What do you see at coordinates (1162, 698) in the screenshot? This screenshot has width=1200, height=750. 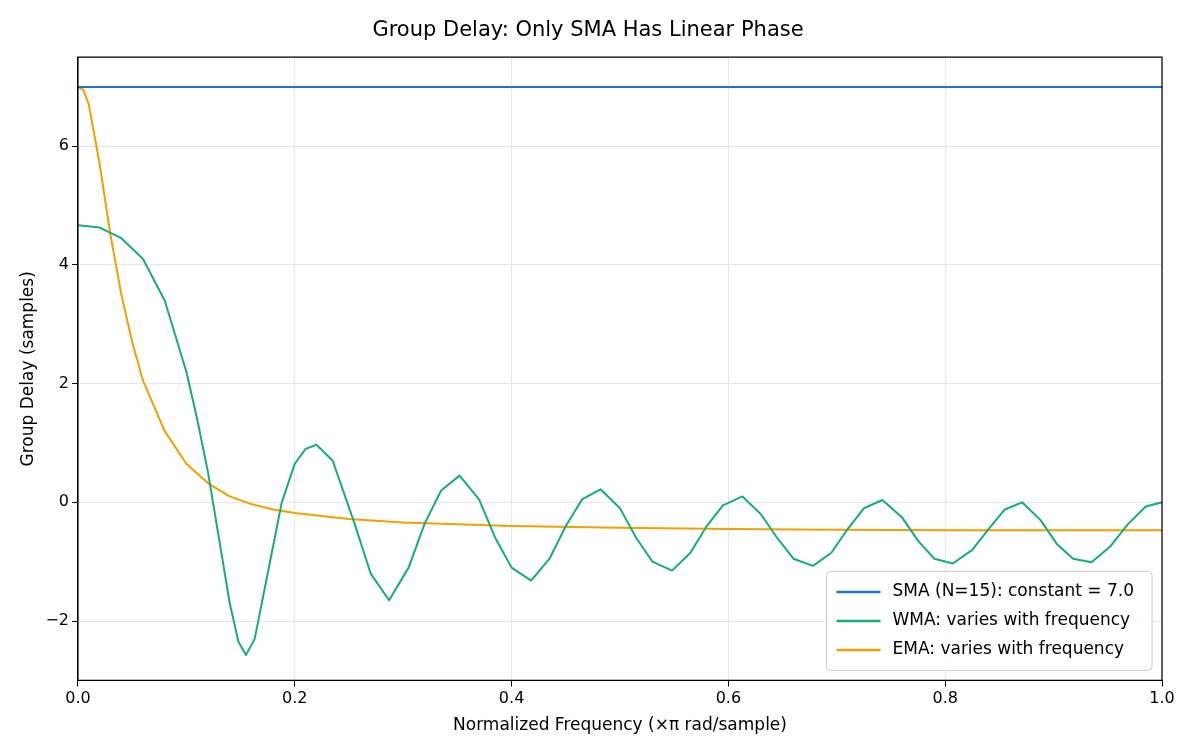 I see `x-tick-label: 1.0` at bounding box center [1162, 698].